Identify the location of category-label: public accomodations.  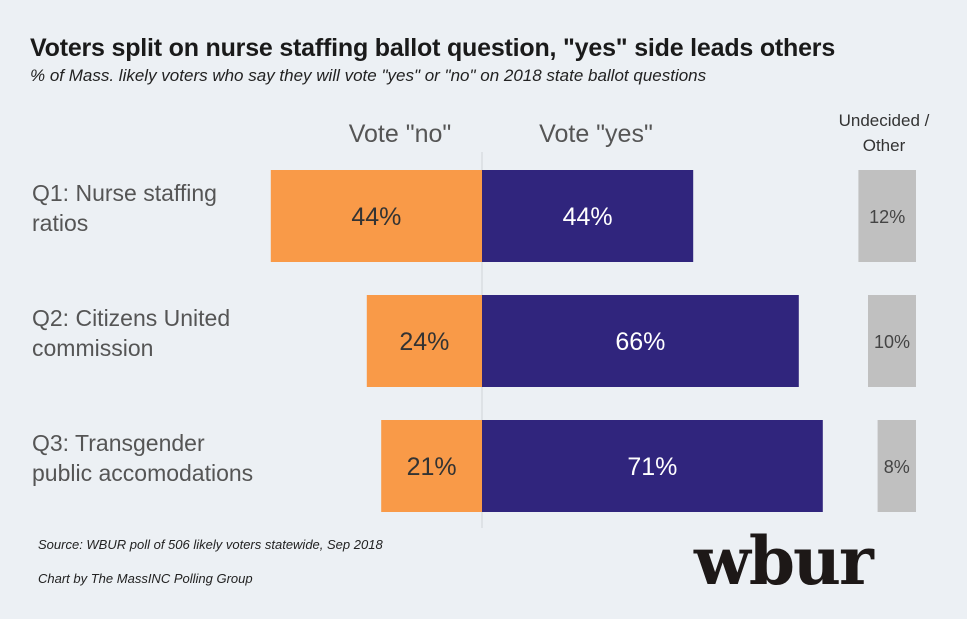
(142, 473).